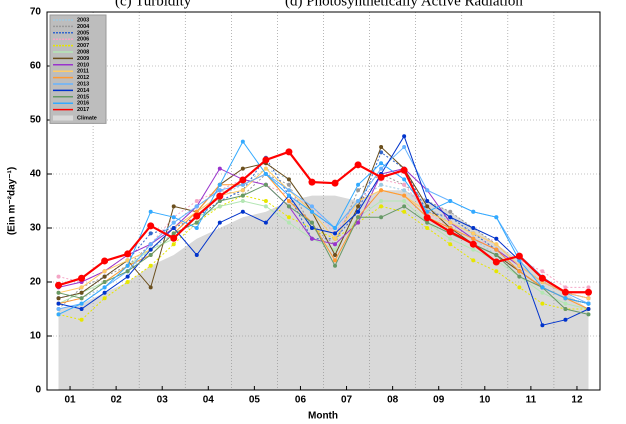 The height and width of the screenshot is (424, 626). Describe the element at coordinates (323, 416) in the screenshot. I see `x-axis-label: Month` at that location.